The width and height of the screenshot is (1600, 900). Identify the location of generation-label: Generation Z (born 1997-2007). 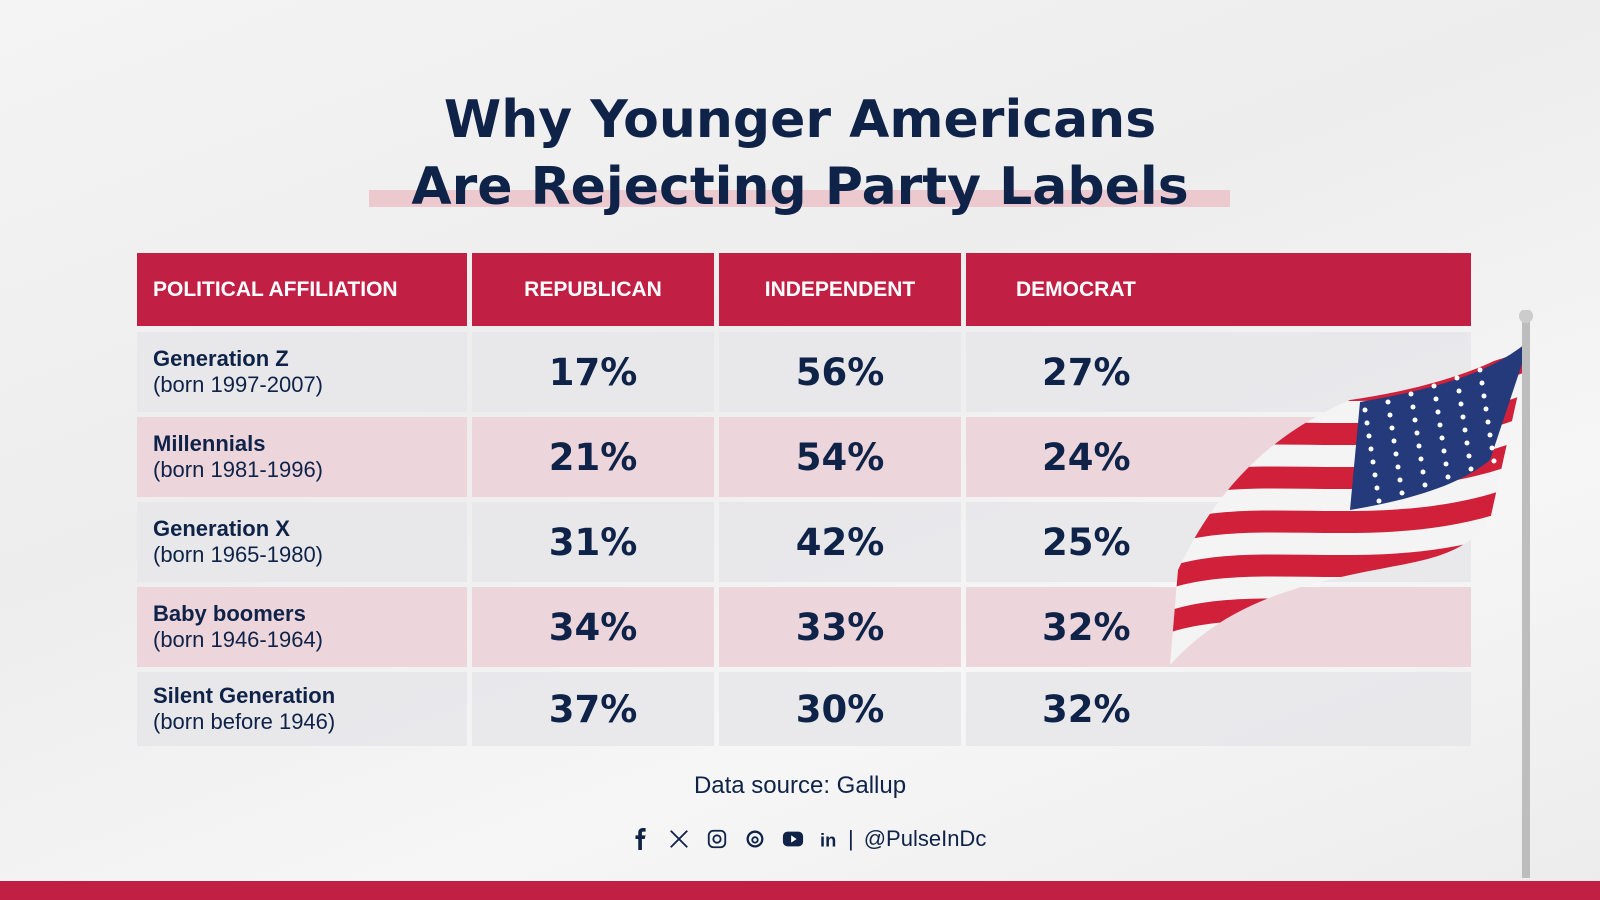
(302, 372).